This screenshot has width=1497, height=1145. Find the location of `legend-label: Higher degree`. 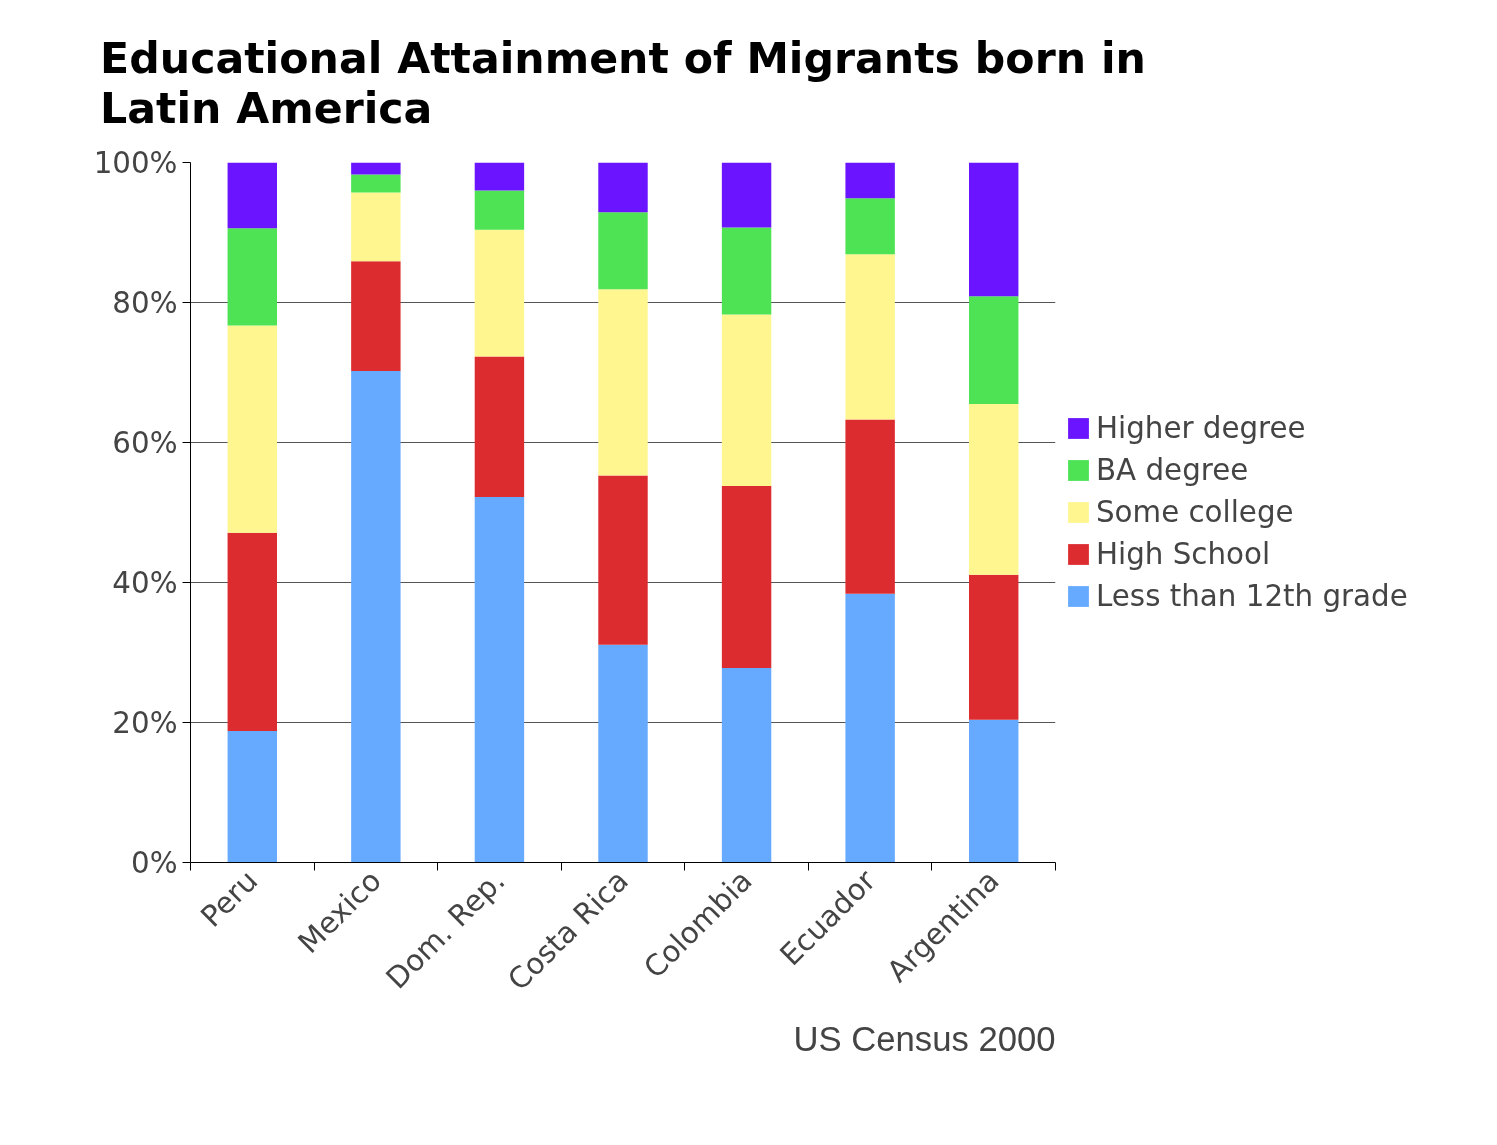

legend-label: Higher degree is located at coordinates (1201, 428).